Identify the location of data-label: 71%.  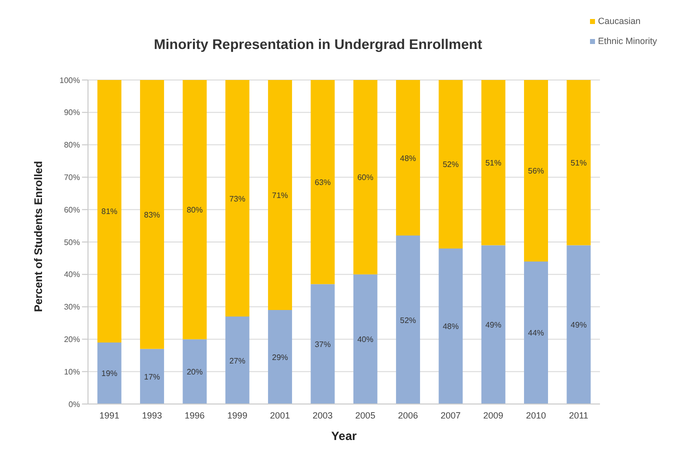
(280, 195).